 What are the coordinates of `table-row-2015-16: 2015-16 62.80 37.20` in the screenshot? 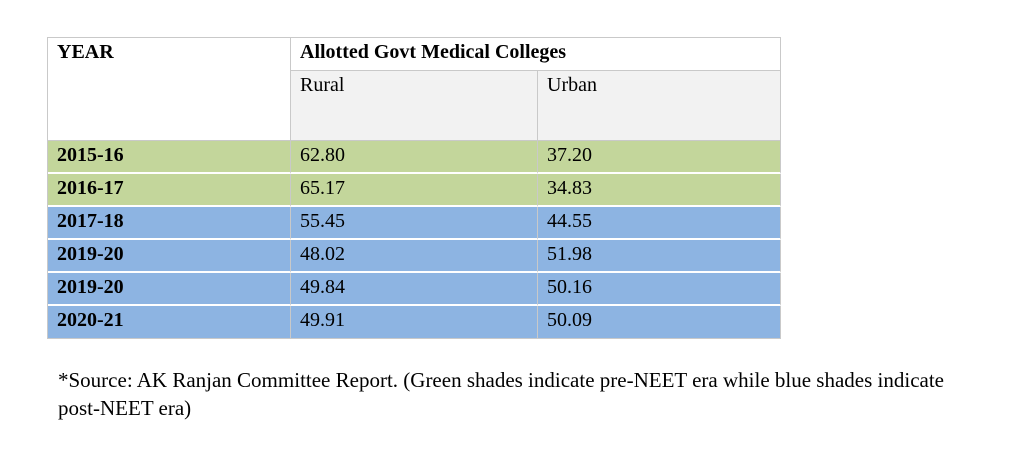 It's located at (414, 157).